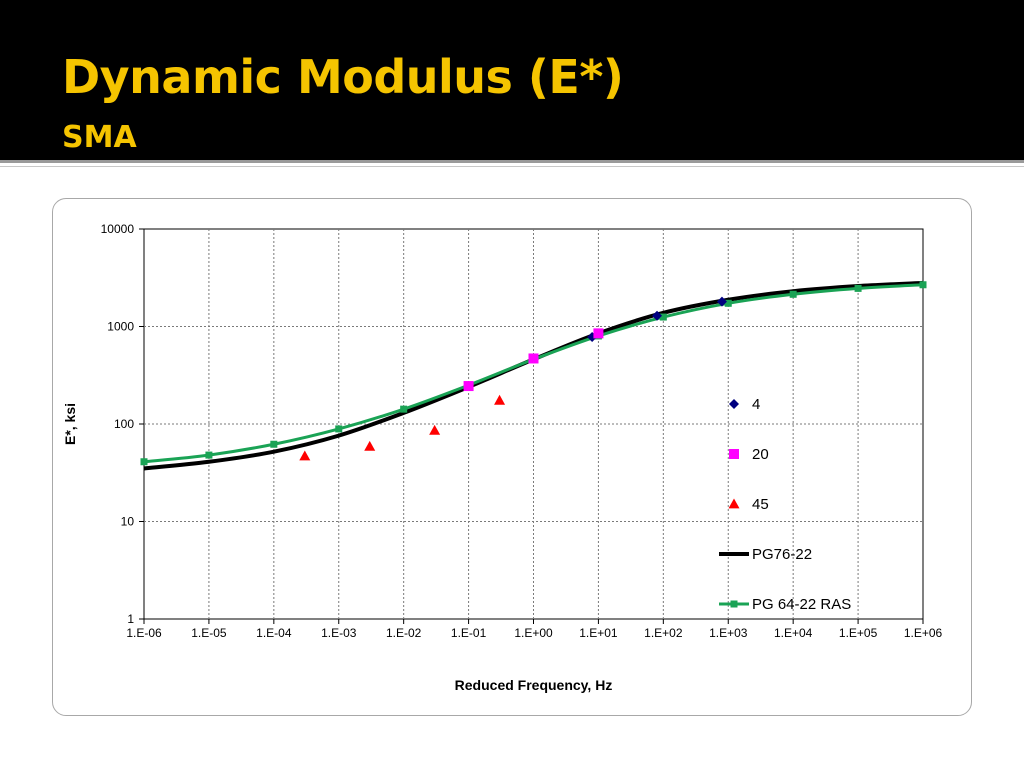  What do you see at coordinates (70, 424) in the screenshot?
I see `y-axis-title: E*, ksi` at bounding box center [70, 424].